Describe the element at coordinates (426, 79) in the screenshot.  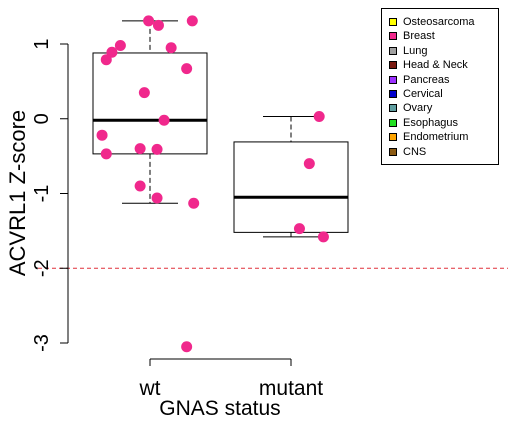
I see `legend-label: Pancreas` at that location.